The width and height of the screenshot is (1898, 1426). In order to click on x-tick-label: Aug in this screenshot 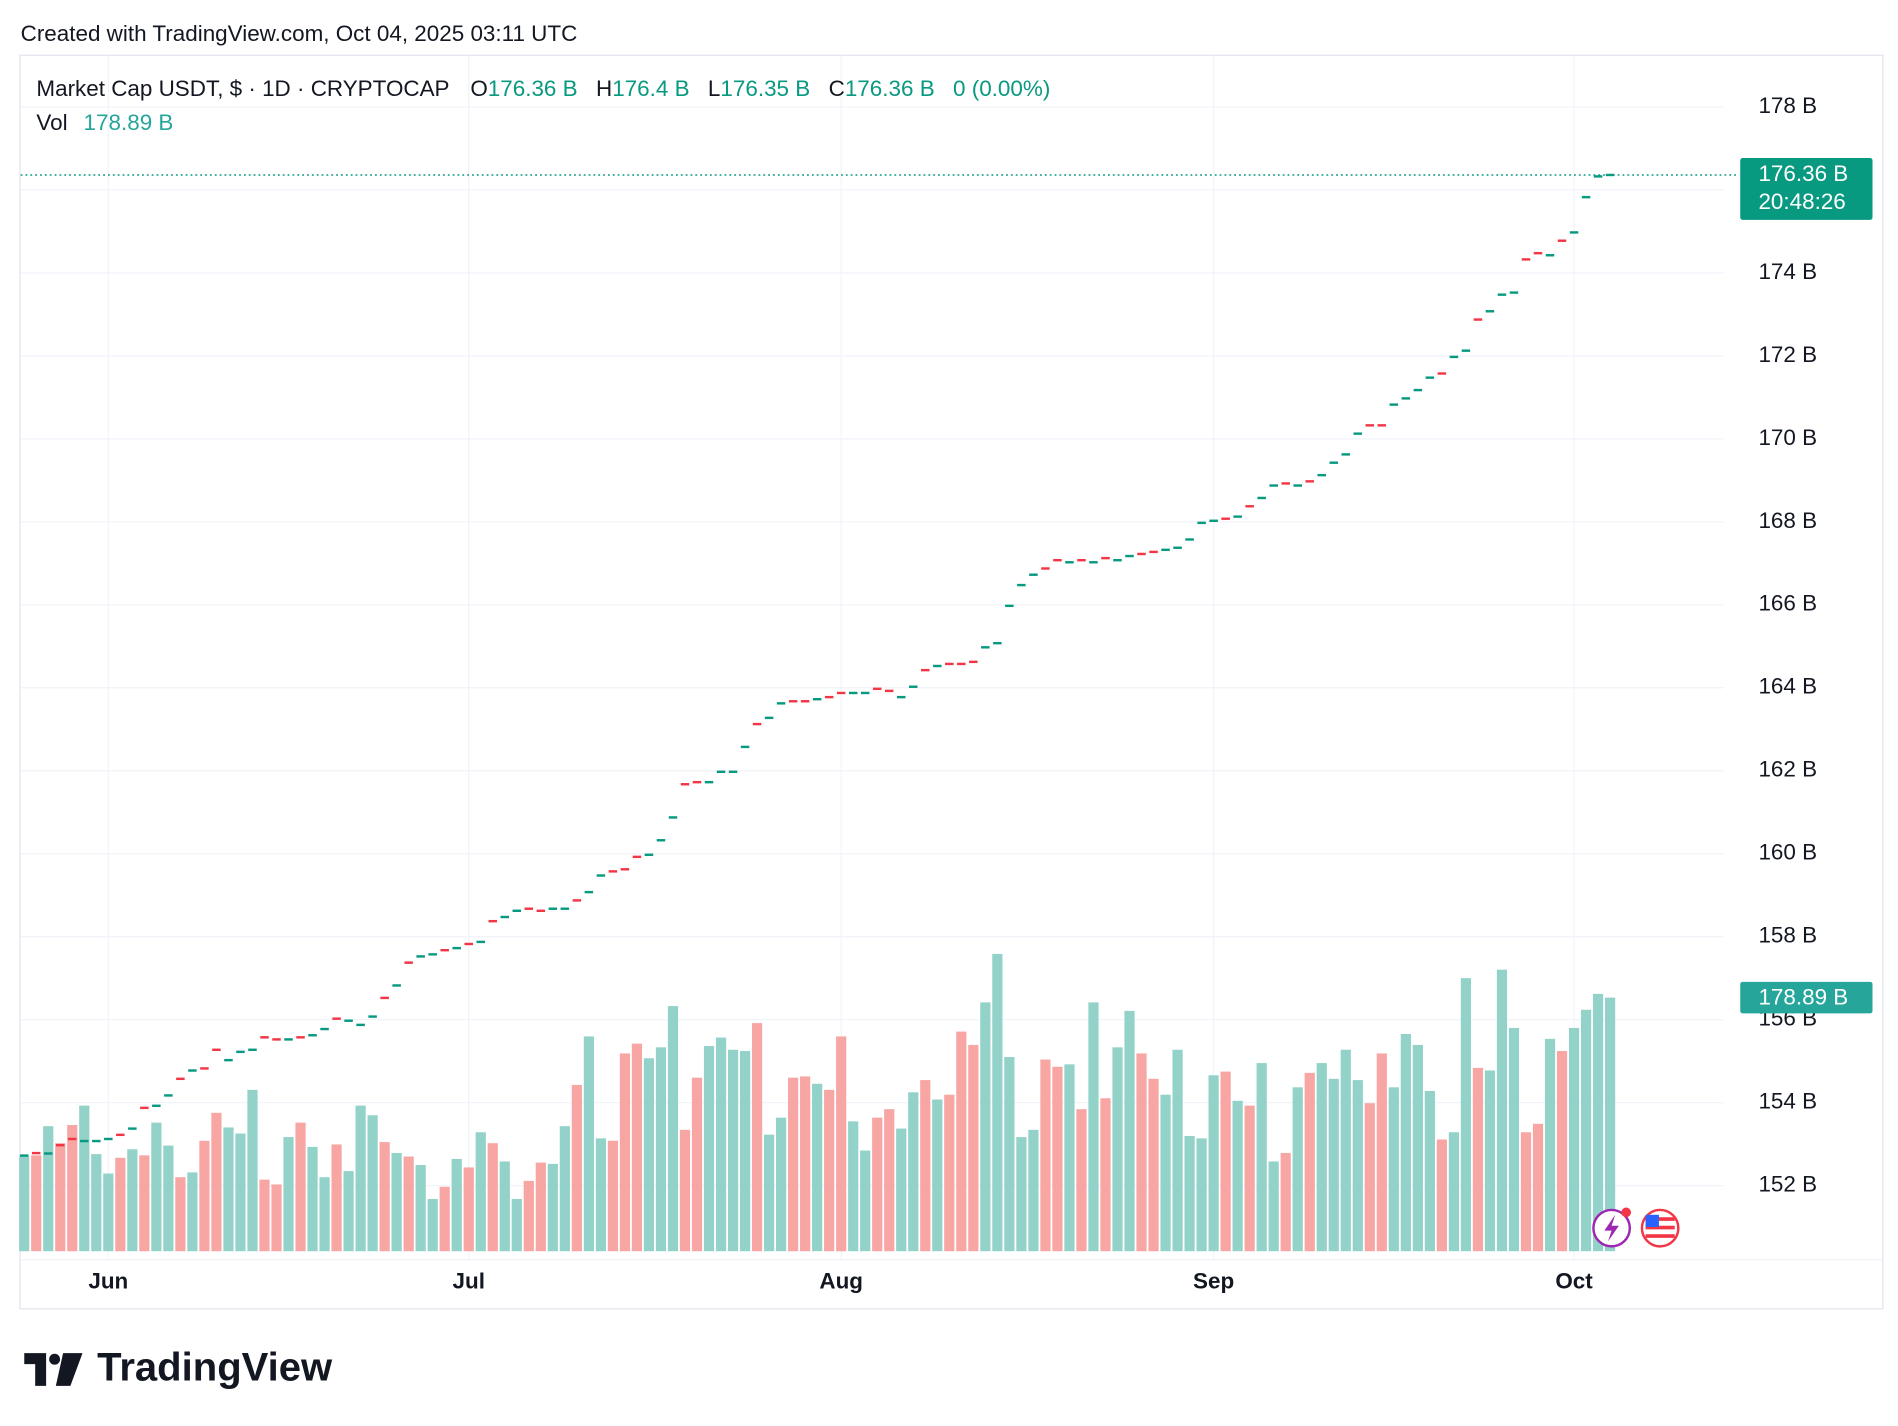, I will do `click(841, 1281)`.